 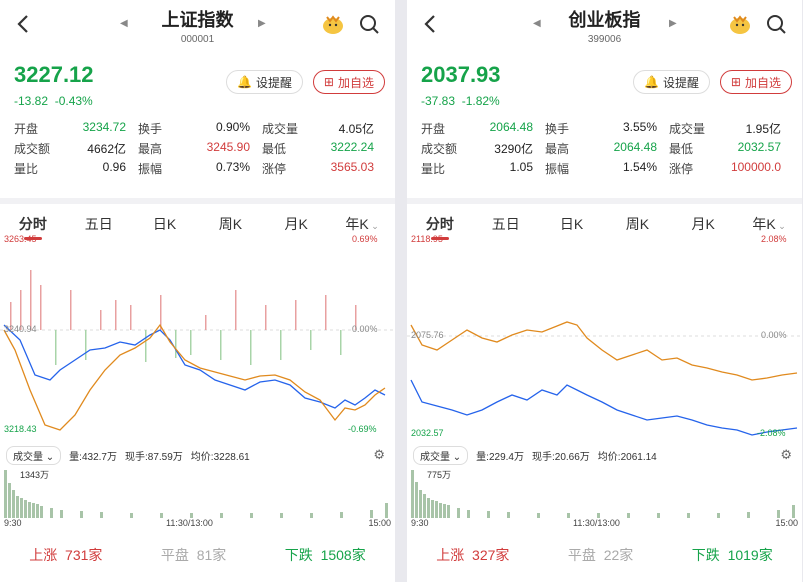 What do you see at coordinates (604, 39) in the screenshot?
I see `index-code: 399006` at bounding box center [604, 39].